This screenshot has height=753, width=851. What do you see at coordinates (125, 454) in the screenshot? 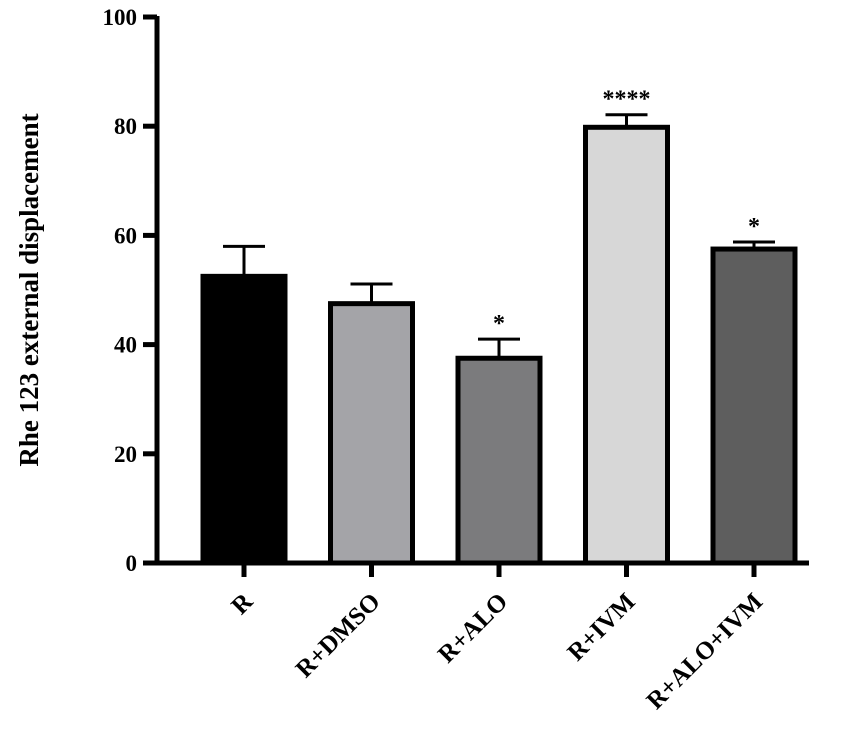
I see `y-tick-label: 20` at bounding box center [125, 454].